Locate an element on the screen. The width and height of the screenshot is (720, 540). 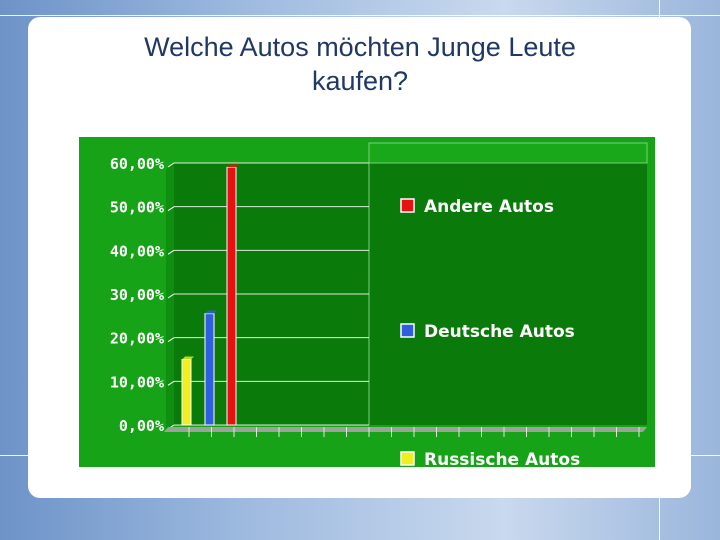
y-tick-label: 20,00% is located at coordinates (137, 339).